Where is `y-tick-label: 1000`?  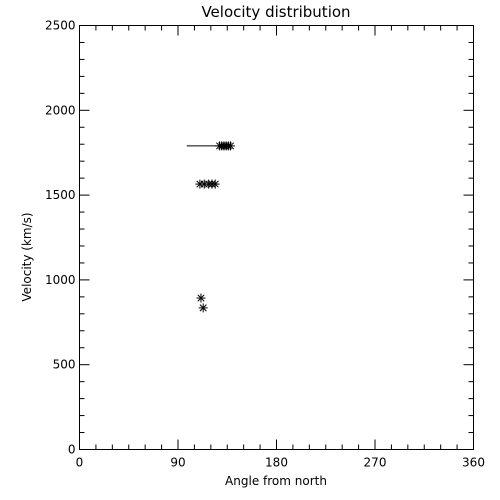
y-tick-label: 1000 is located at coordinates (60, 280).